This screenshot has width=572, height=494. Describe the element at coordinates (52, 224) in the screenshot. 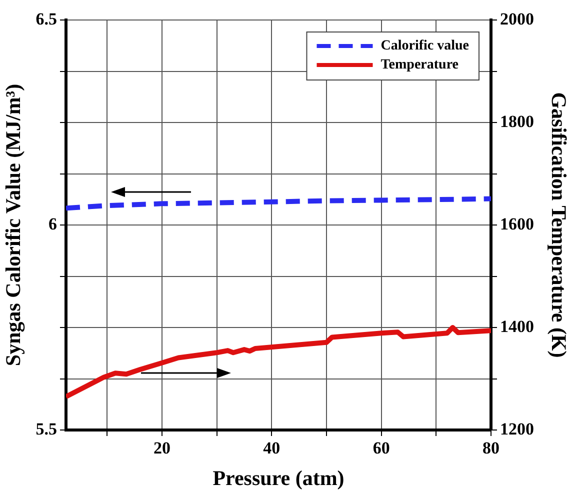

I see `y-tick-label: 6` at that location.